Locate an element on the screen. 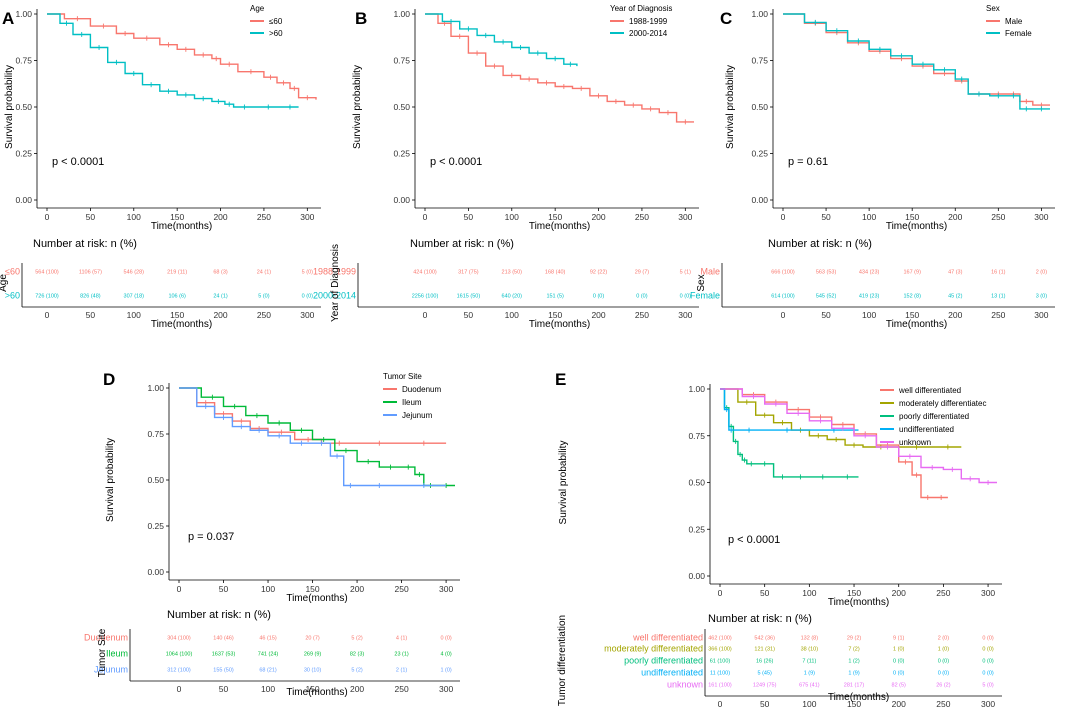 The height and width of the screenshot is (712, 1067). risk-row-label: Duodenum is located at coordinates (106, 638).